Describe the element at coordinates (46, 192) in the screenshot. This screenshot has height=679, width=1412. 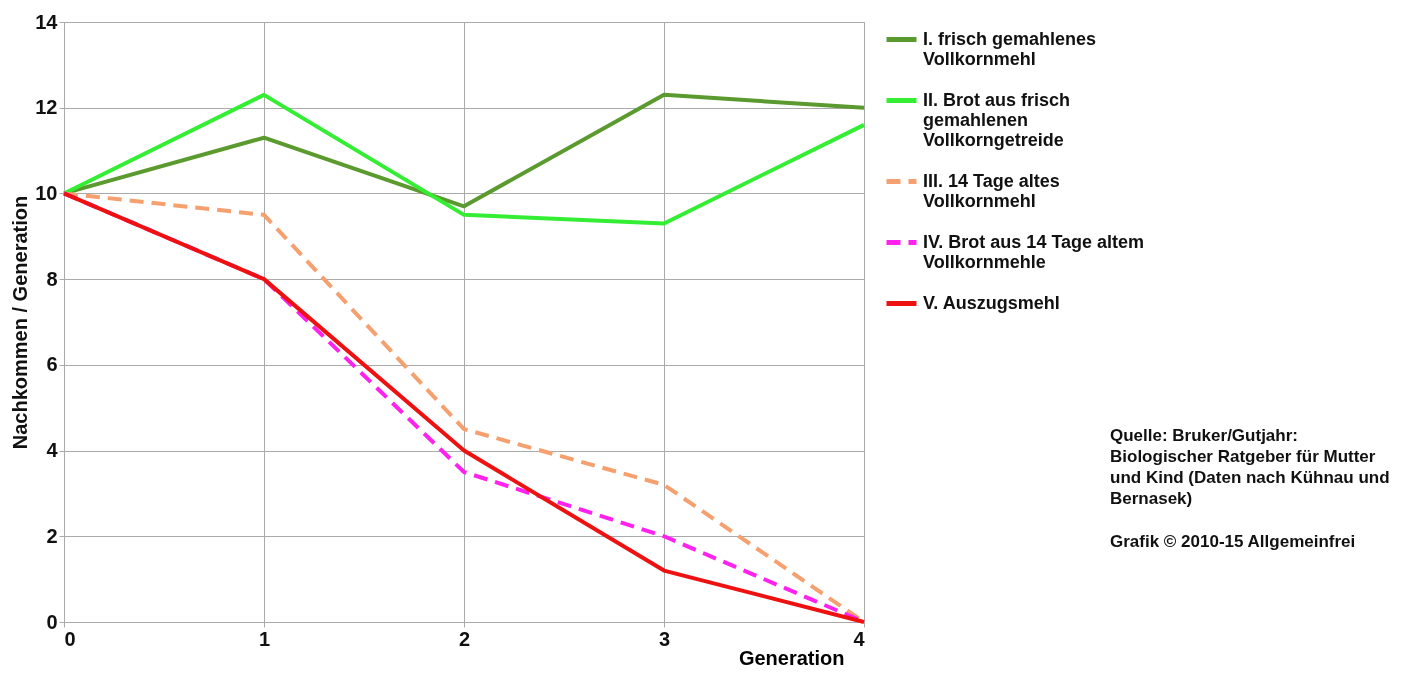
I see `y-tick-label: 10` at that location.